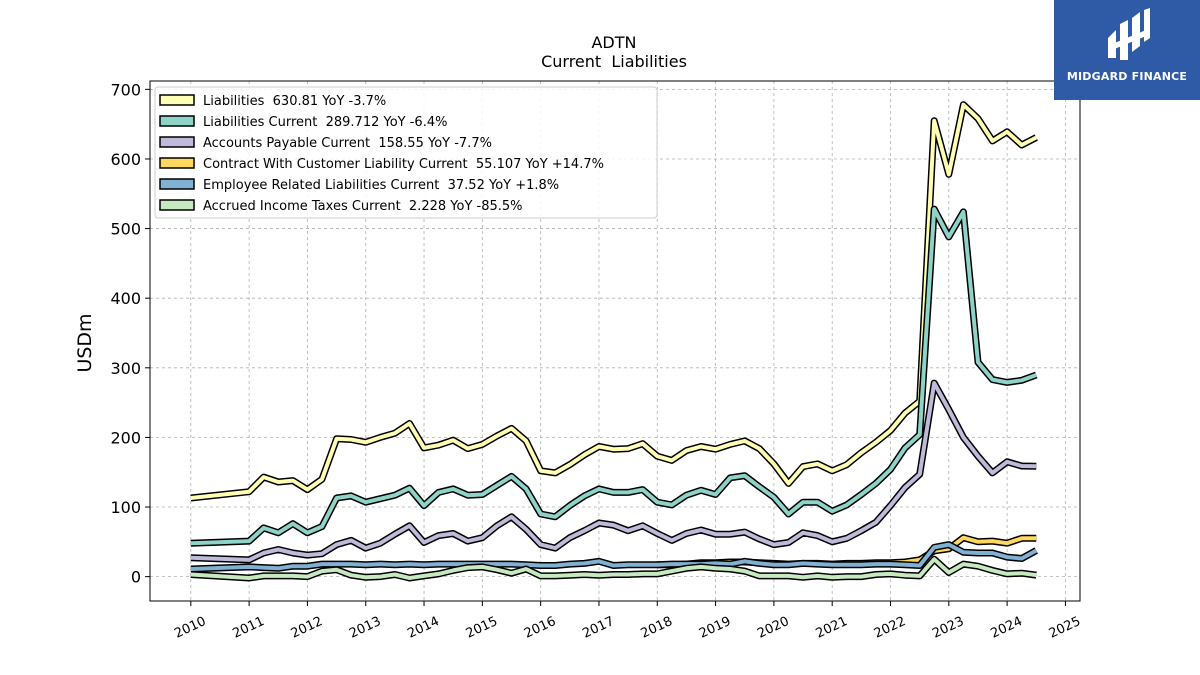 The width and height of the screenshot is (1200, 675). What do you see at coordinates (125, 229) in the screenshot?
I see `y-tick-label: 500` at bounding box center [125, 229].